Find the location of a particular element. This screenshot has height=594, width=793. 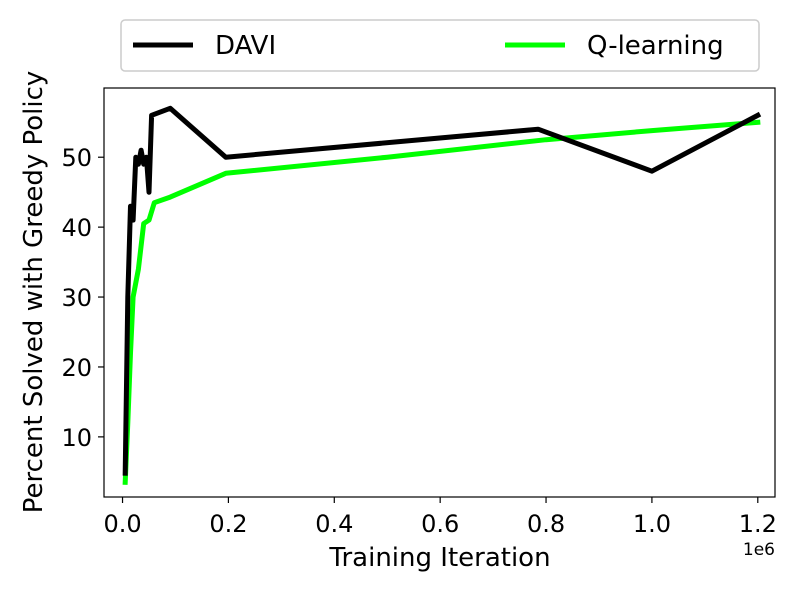

legend: DAVI Q-learning is located at coordinates (440, 45).